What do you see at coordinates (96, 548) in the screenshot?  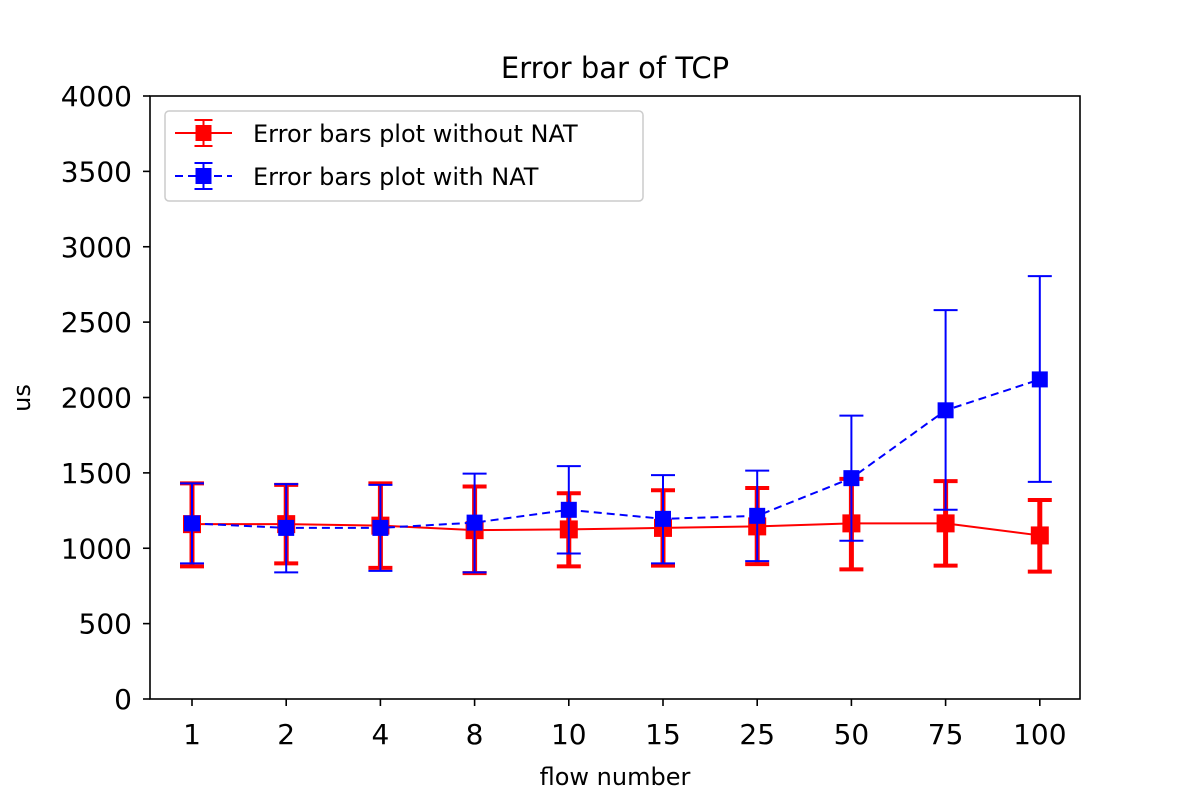 I see `y-tick-label: 1000` at bounding box center [96, 548].